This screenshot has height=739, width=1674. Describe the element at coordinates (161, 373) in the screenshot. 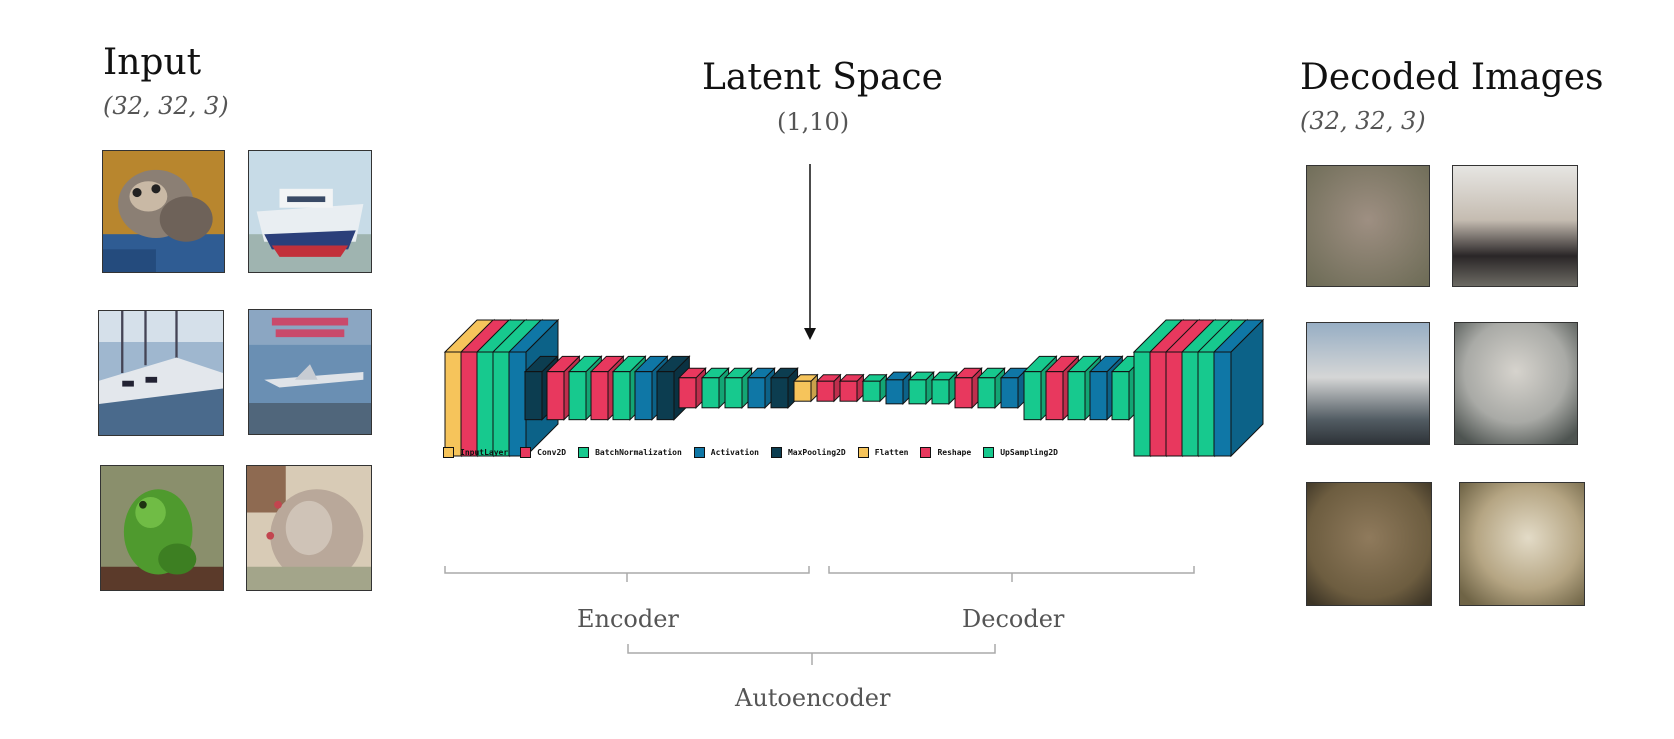

I see `input-image-boat` at that location.